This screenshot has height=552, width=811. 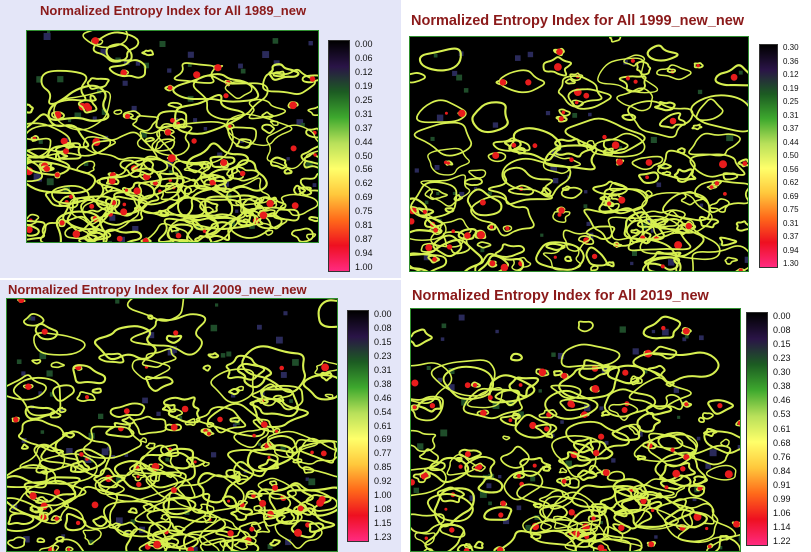 I want to click on legend-tick-label: 0.76, so click(x=782, y=456).